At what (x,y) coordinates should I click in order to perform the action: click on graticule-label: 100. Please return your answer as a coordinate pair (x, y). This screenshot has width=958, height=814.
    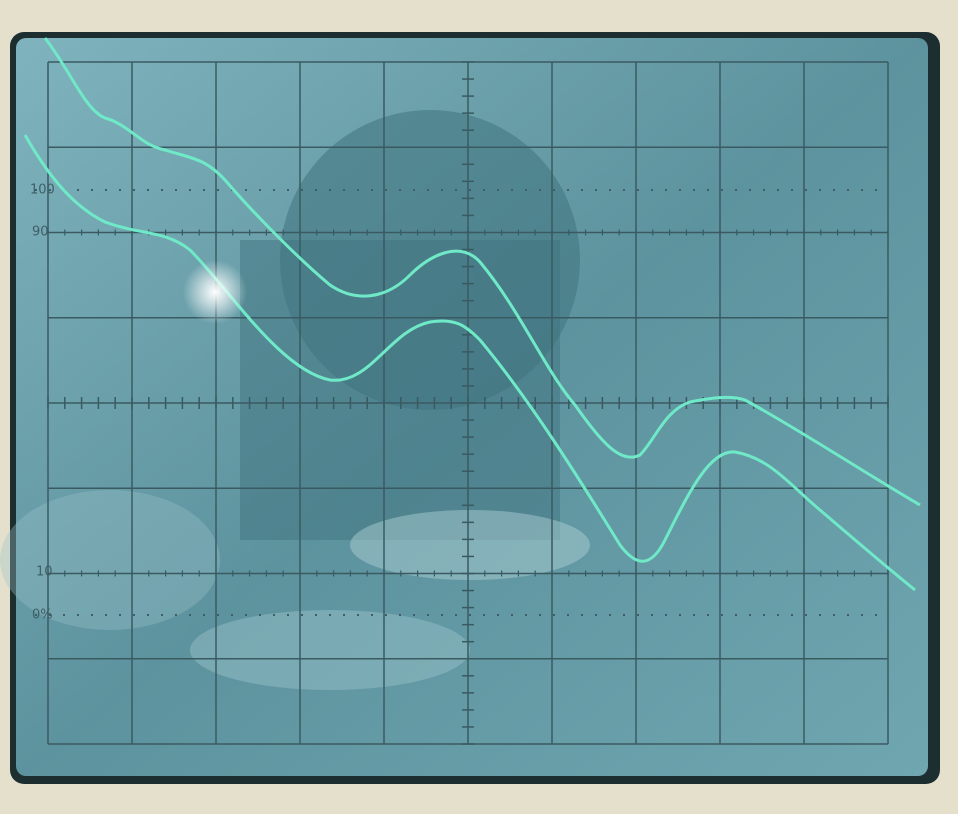
    Looking at the image, I should click on (42, 190).